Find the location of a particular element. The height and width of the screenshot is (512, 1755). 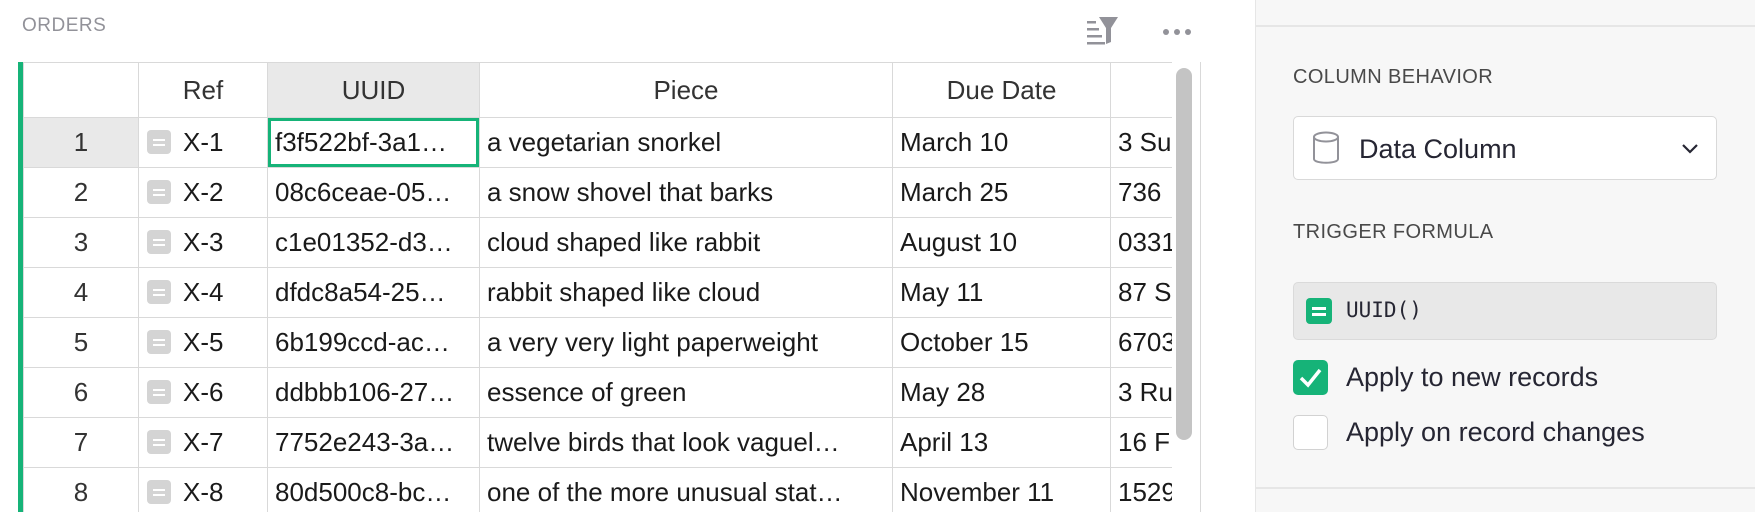

column-behavior-select: Data Column is located at coordinates (1505, 148).